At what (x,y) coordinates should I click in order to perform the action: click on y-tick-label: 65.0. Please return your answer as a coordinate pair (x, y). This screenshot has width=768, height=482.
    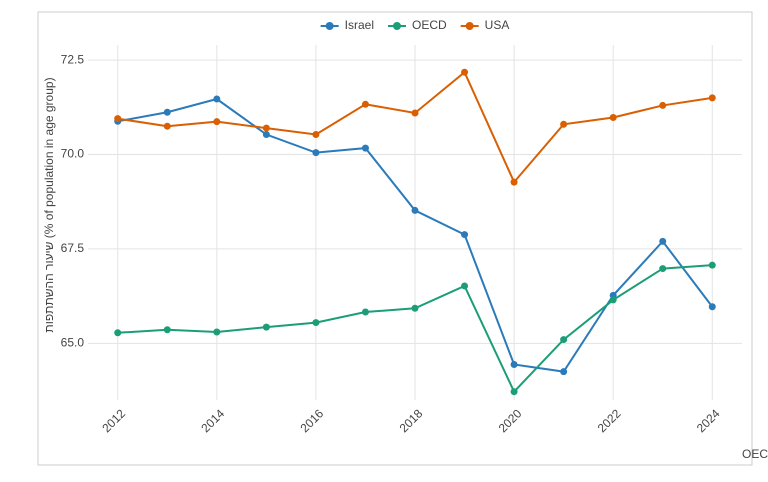
    Looking at the image, I should click on (73, 343).